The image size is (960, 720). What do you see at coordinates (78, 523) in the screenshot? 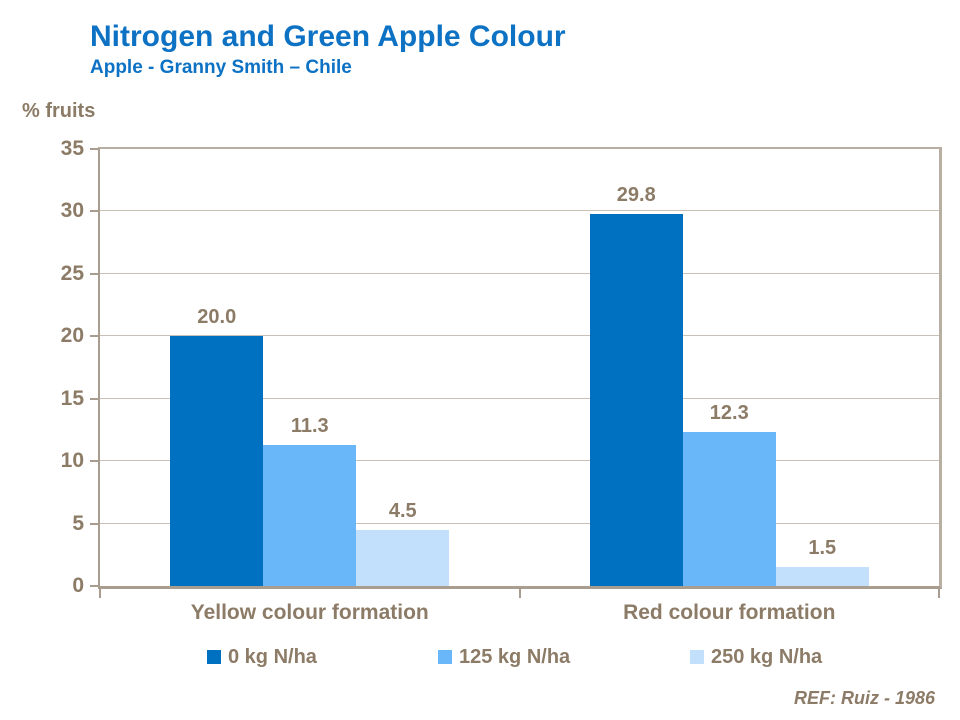
I see `y-axis-label-5: 5` at bounding box center [78, 523].